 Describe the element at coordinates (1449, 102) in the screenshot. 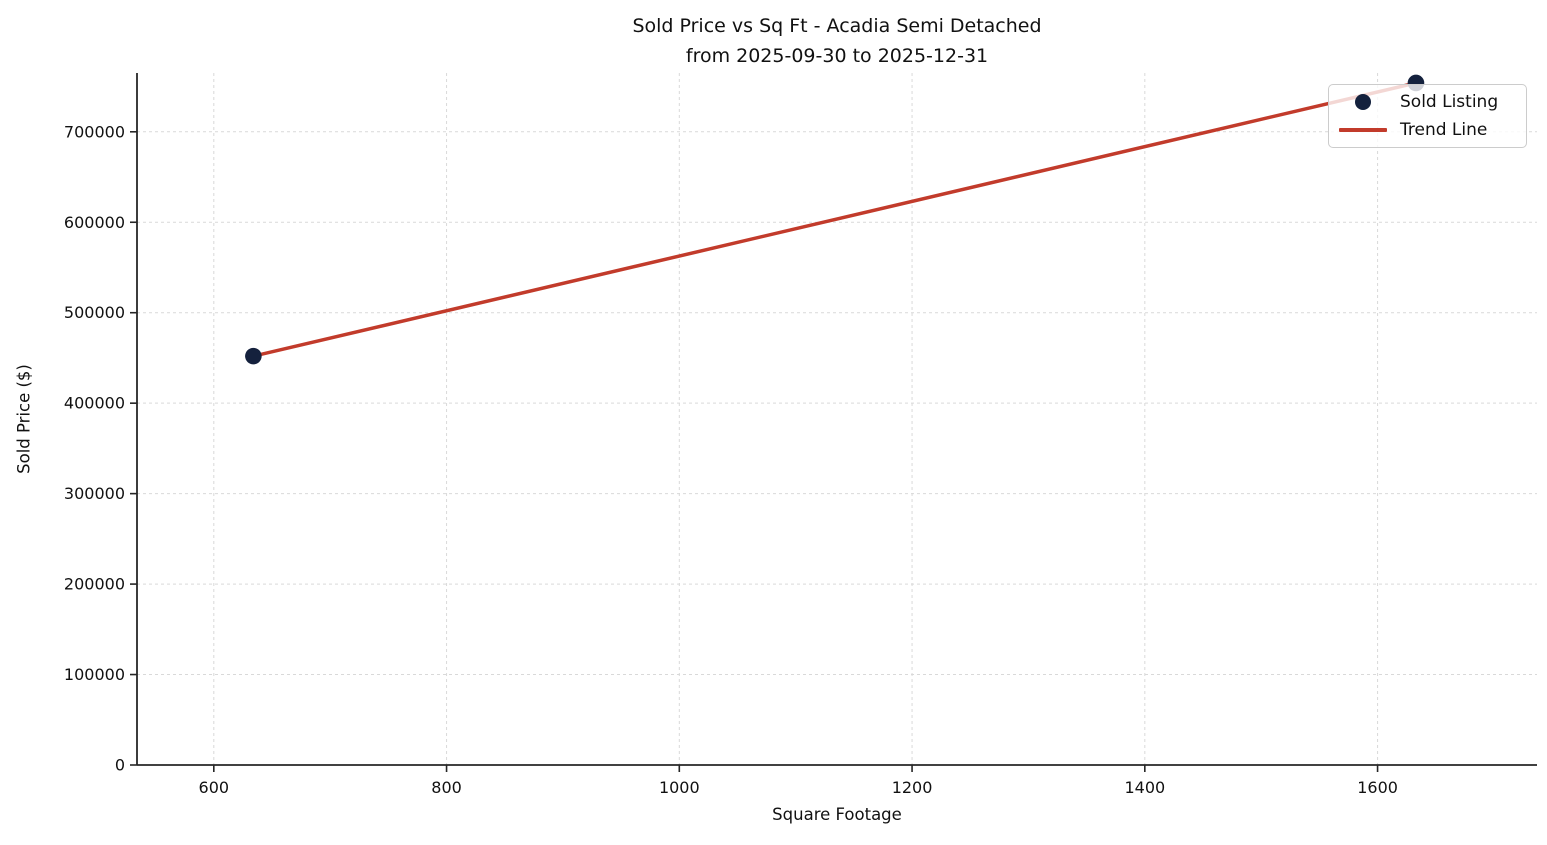

I see `legend-label-sold-listing: Sold Listing` at that location.